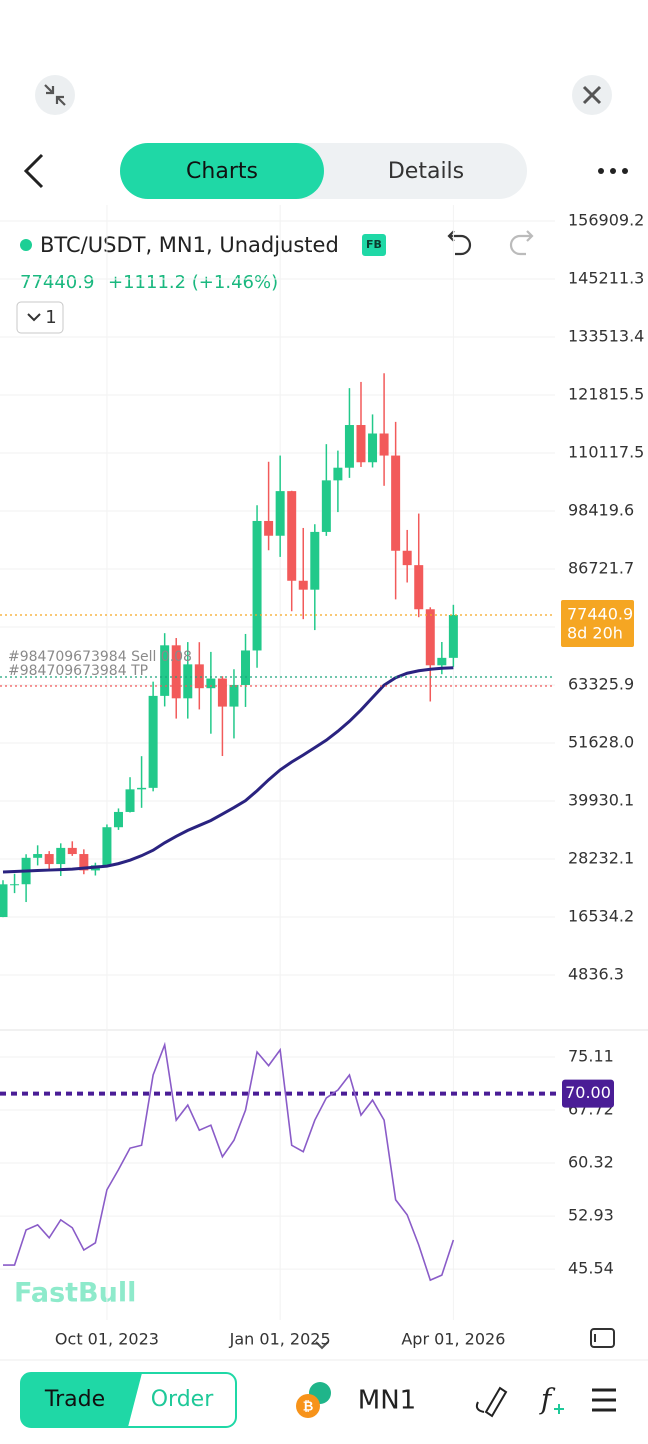  What do you see at coordinates (601, 509) in the screenshot?
I see `y-tick-label: 98419.6` at bounding box center [601, 509].